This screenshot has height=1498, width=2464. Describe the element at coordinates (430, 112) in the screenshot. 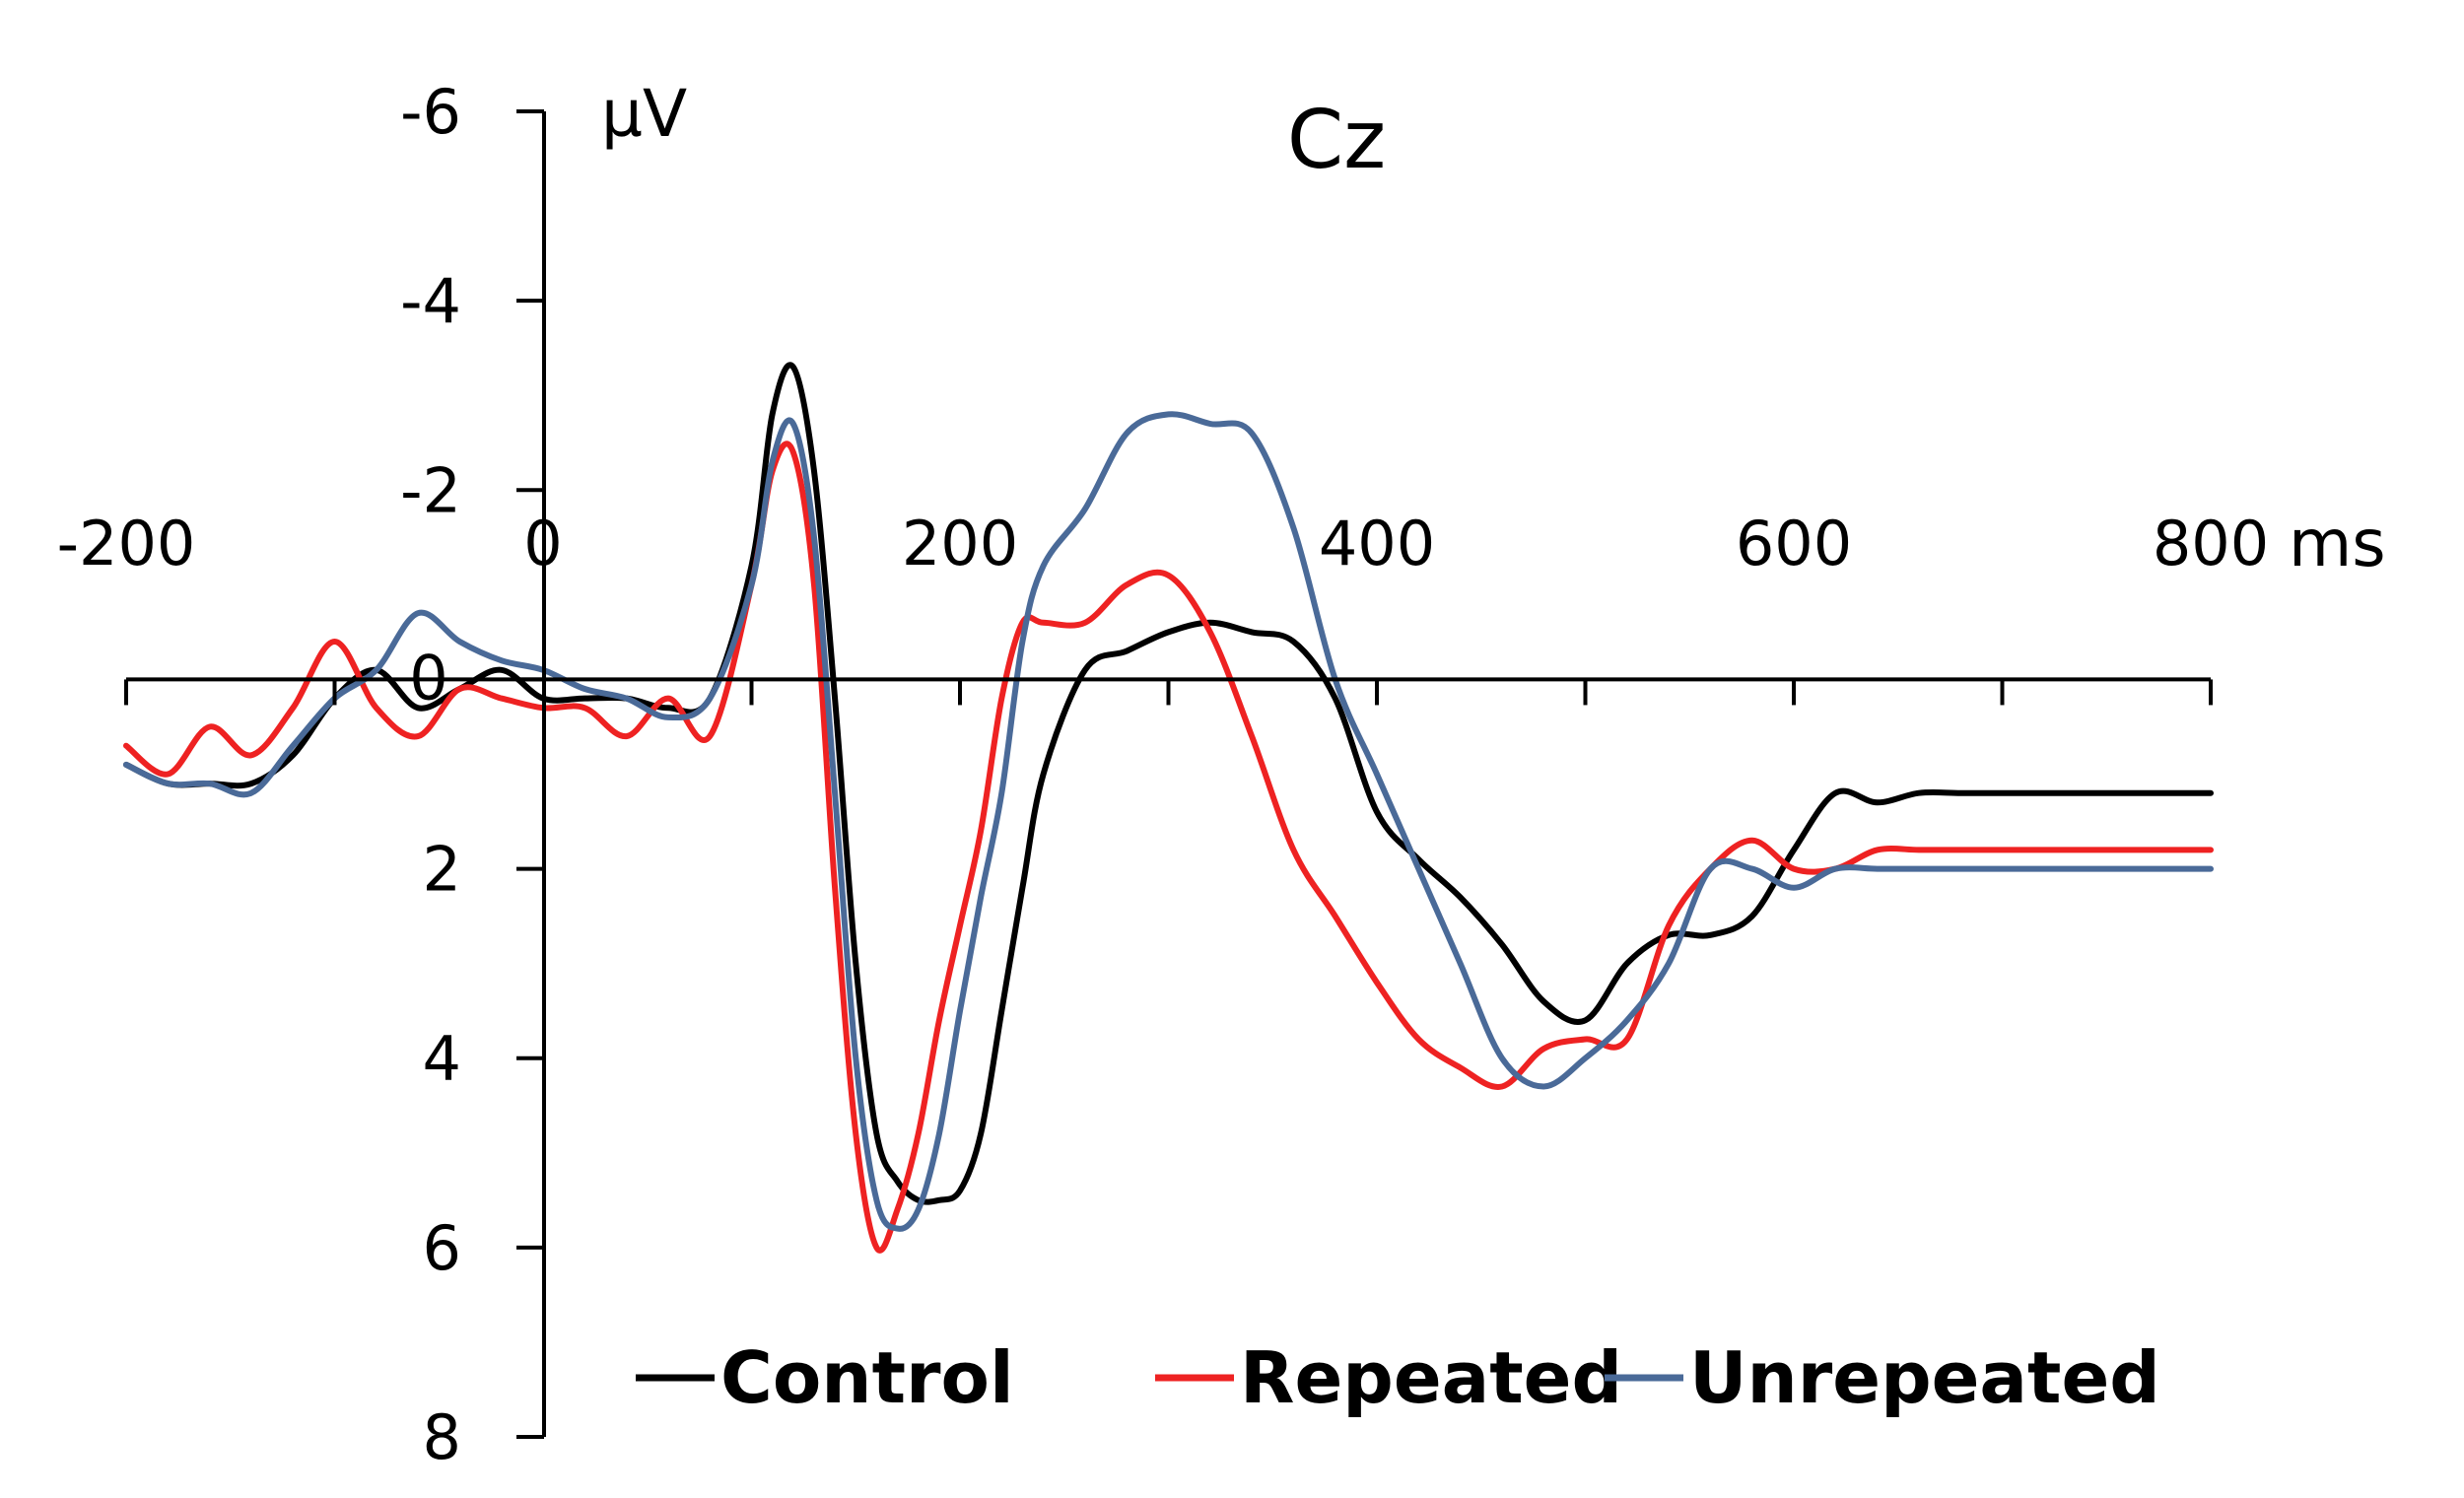

I see `y-tick-label: -6` at that location.